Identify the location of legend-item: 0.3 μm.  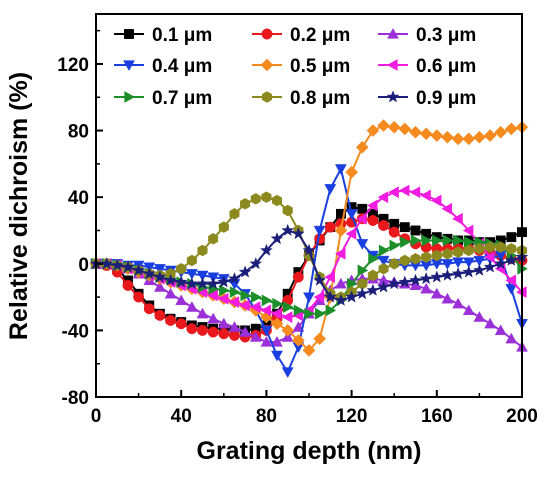
(427, 35).